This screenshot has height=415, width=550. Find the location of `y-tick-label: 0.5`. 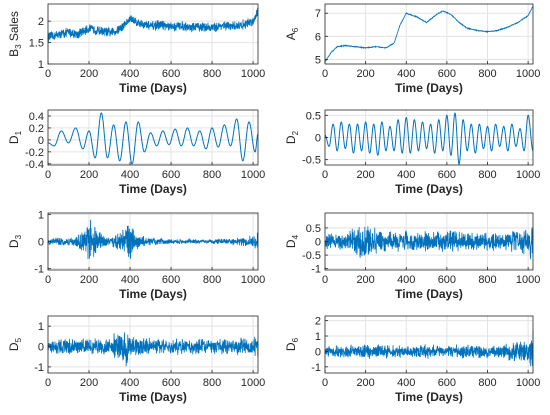

y-tick-label: 0.5 is located at coordinates (313, 229).